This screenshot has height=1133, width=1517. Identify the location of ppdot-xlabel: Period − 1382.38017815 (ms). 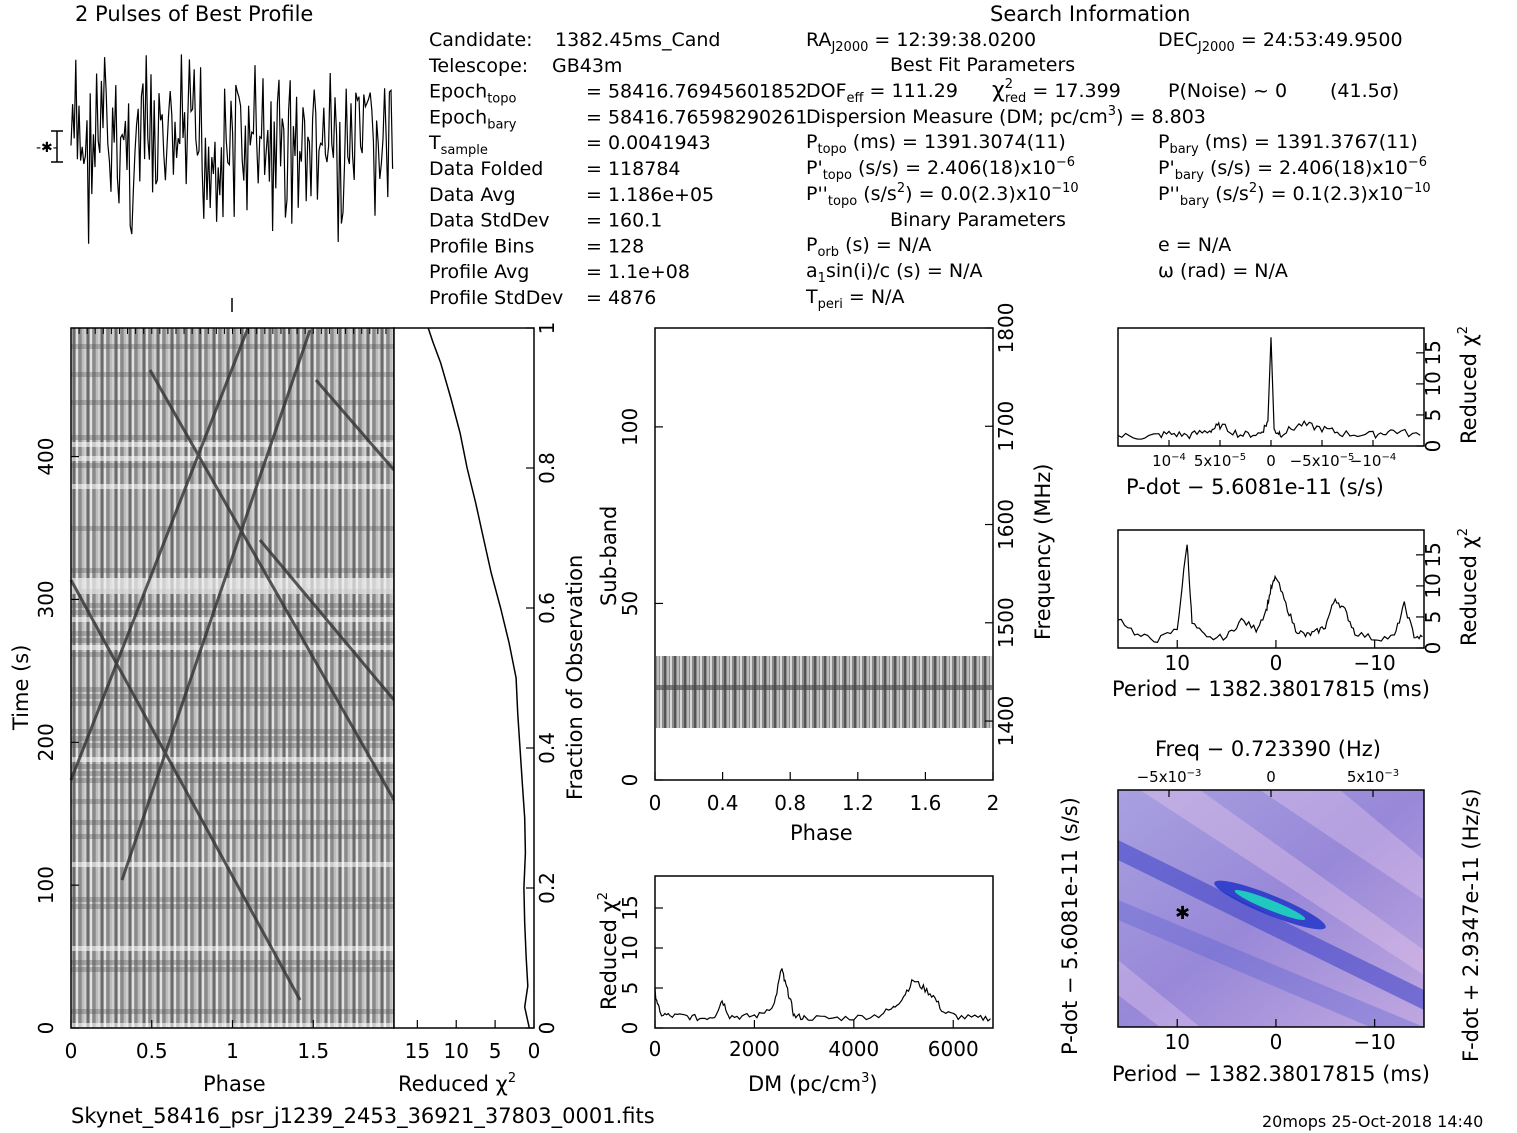
(1271, 1074).